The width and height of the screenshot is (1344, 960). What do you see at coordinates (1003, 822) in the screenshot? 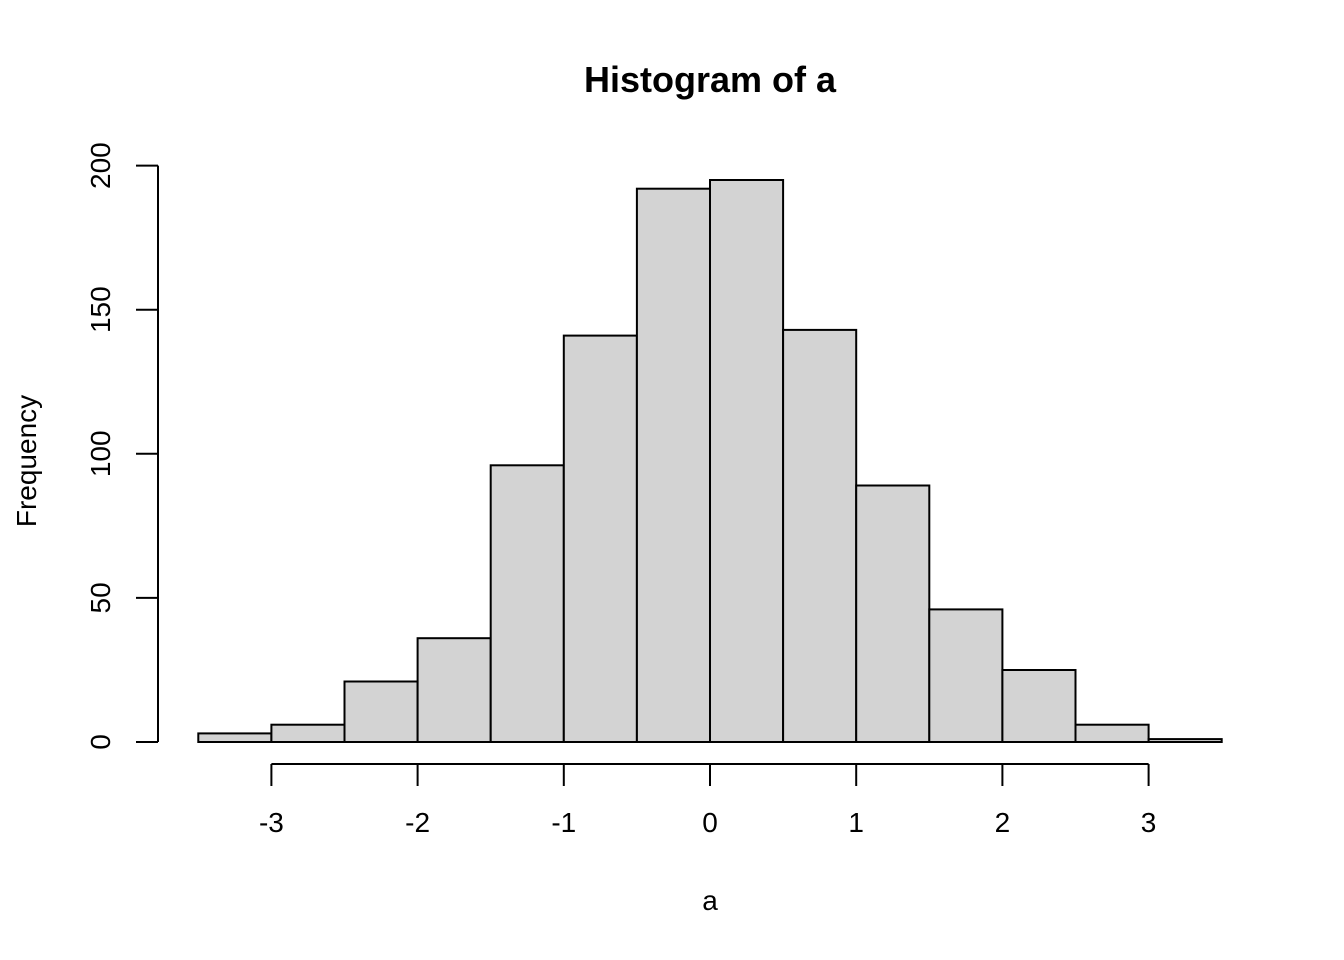
I see `x-tick-label: 2` at bounding box center [1003, 822].